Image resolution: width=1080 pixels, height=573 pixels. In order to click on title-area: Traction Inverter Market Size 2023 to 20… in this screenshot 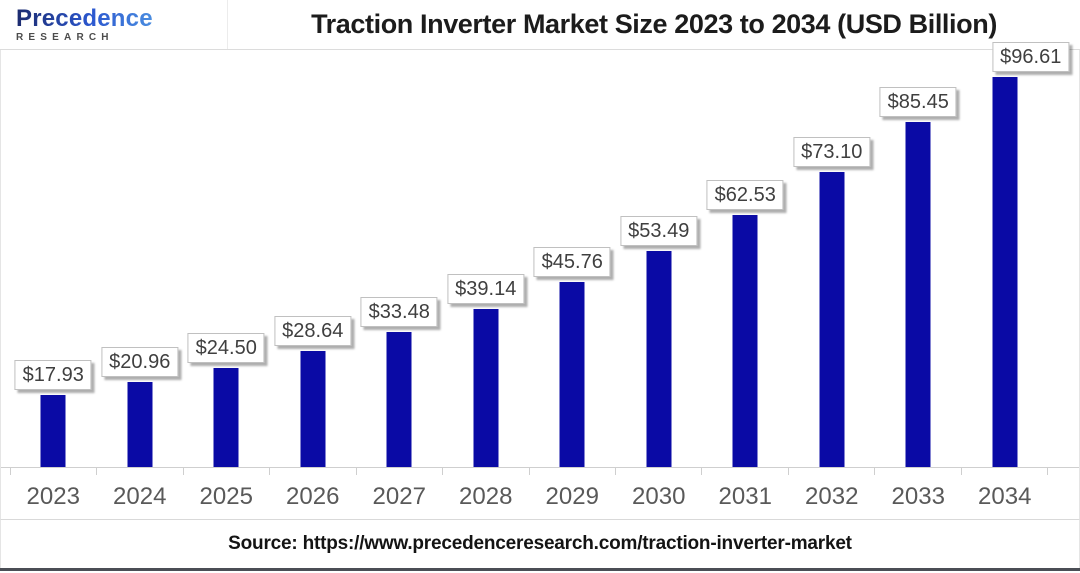, I will do `click(654, 24)`.